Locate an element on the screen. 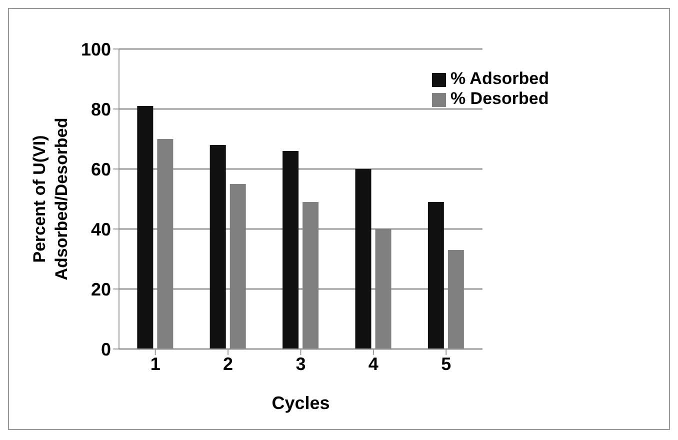  x-tick-label: 3 is located at coordinates (301, 364).